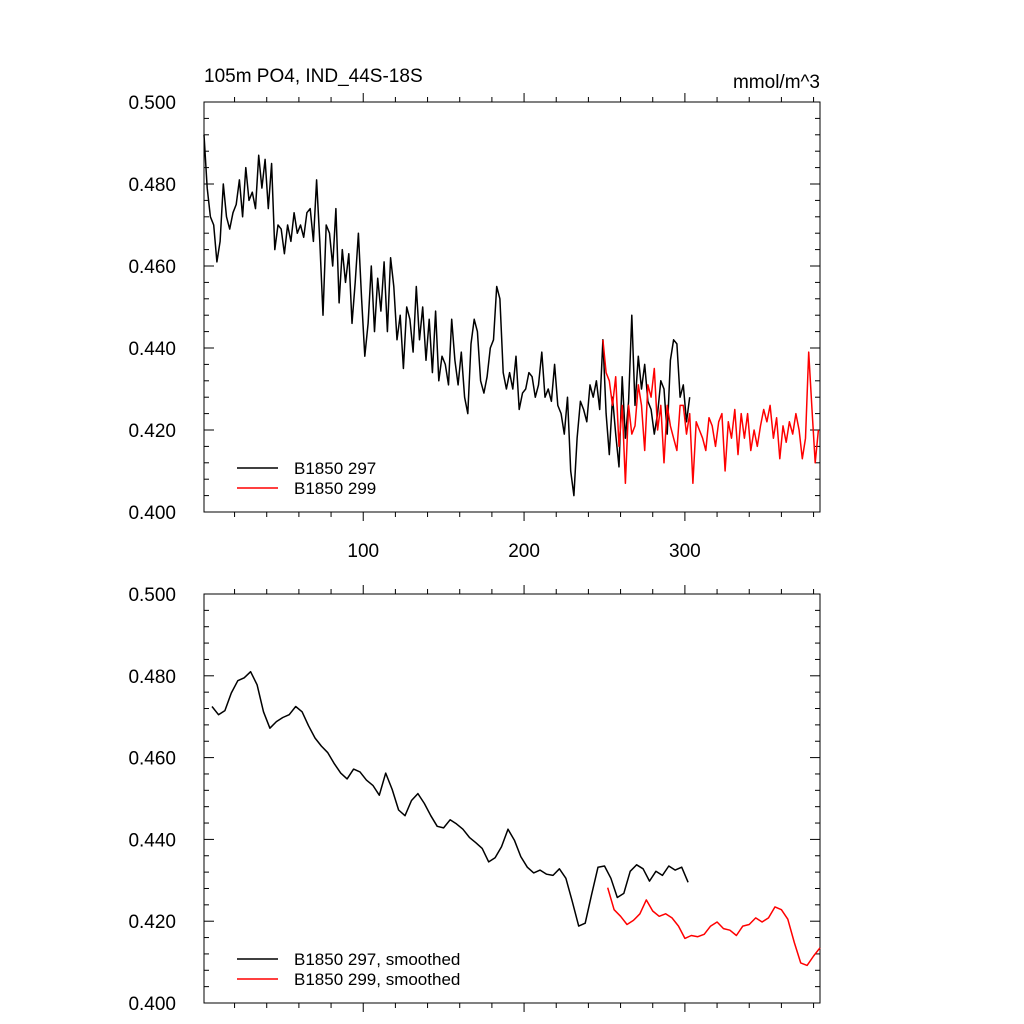  I want to click on legend-label-2: B1850 299, so click(335, 488).